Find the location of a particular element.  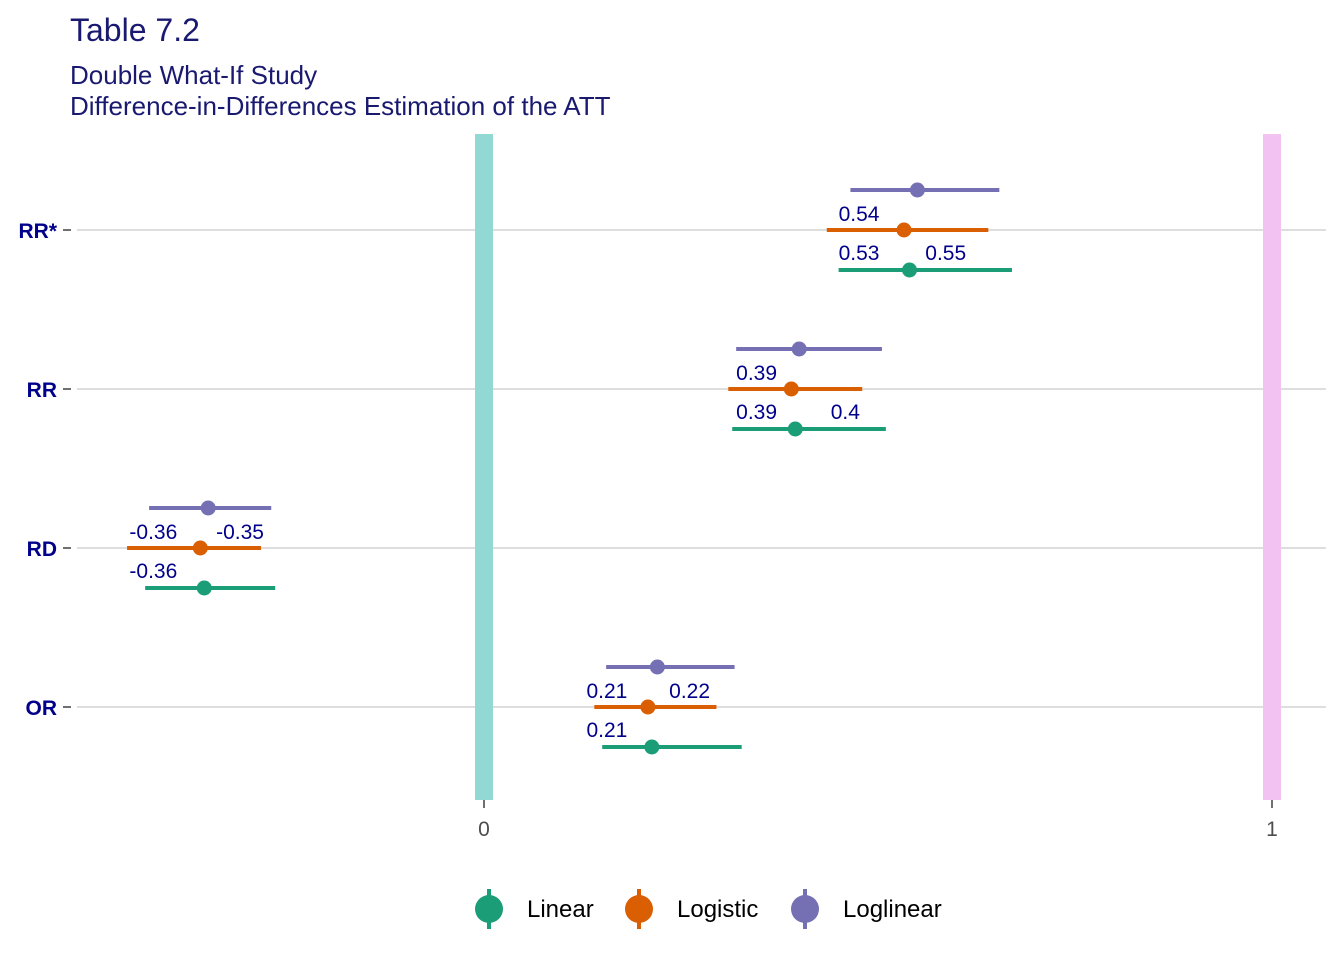

chart-title: Table 7.2 is located at coordinates (135, 30).